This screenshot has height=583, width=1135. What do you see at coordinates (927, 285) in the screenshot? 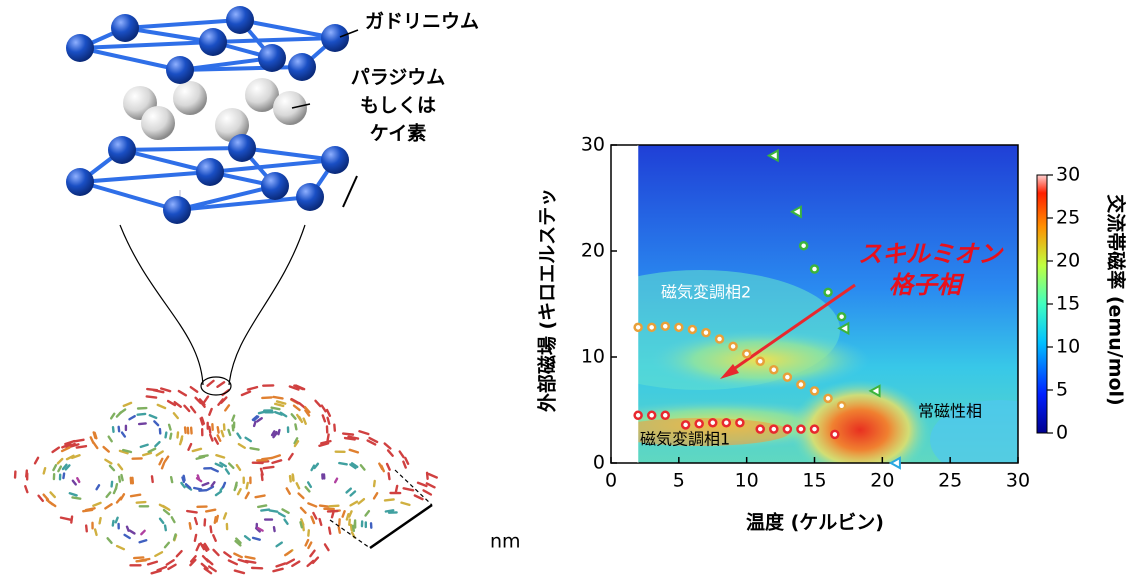
I see `annotation: 格子相` at bounding box center [927, 285].